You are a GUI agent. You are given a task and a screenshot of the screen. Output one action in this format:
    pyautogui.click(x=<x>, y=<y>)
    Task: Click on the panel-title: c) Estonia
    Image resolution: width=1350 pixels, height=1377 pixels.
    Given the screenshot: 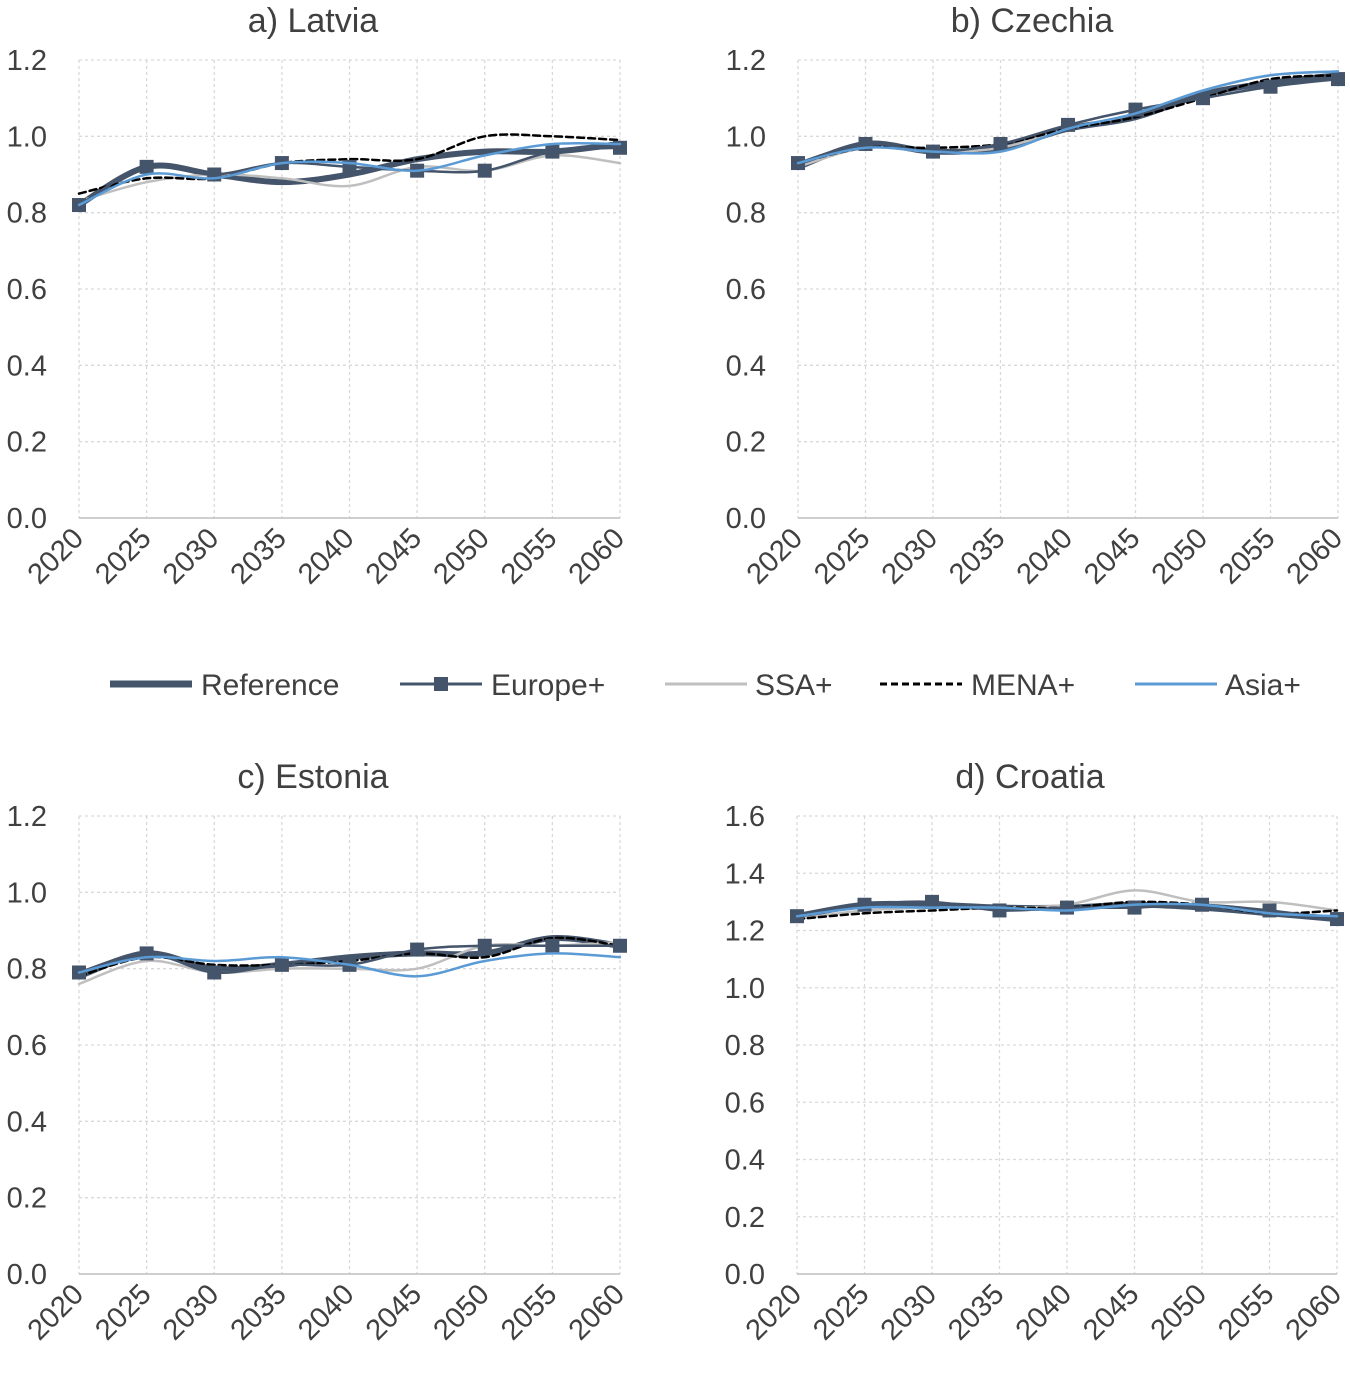 What is the action you would take?
    pyautogui.click(x=312, y=777)
    